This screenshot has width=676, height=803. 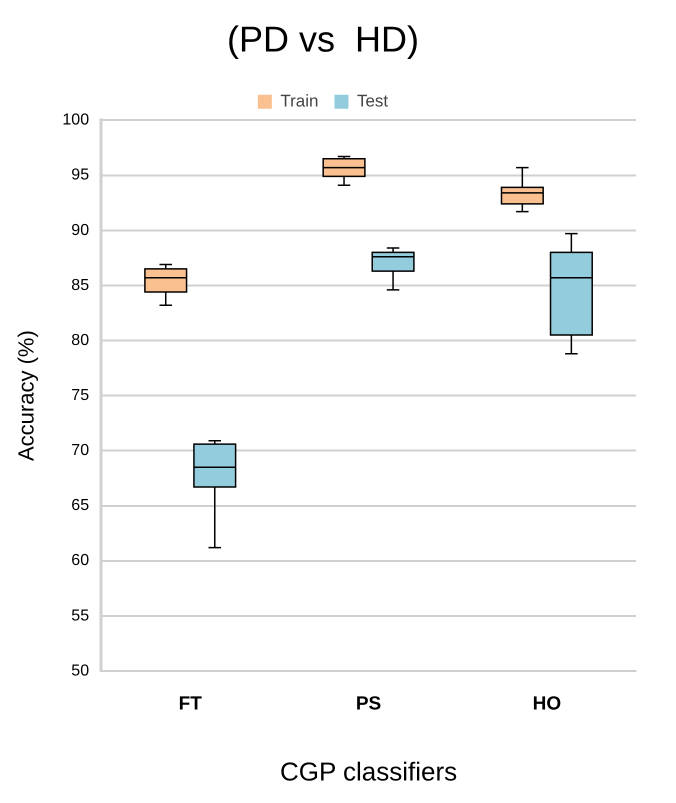 I want to click on y-tick-label: 50, so click(x=80, y=671).